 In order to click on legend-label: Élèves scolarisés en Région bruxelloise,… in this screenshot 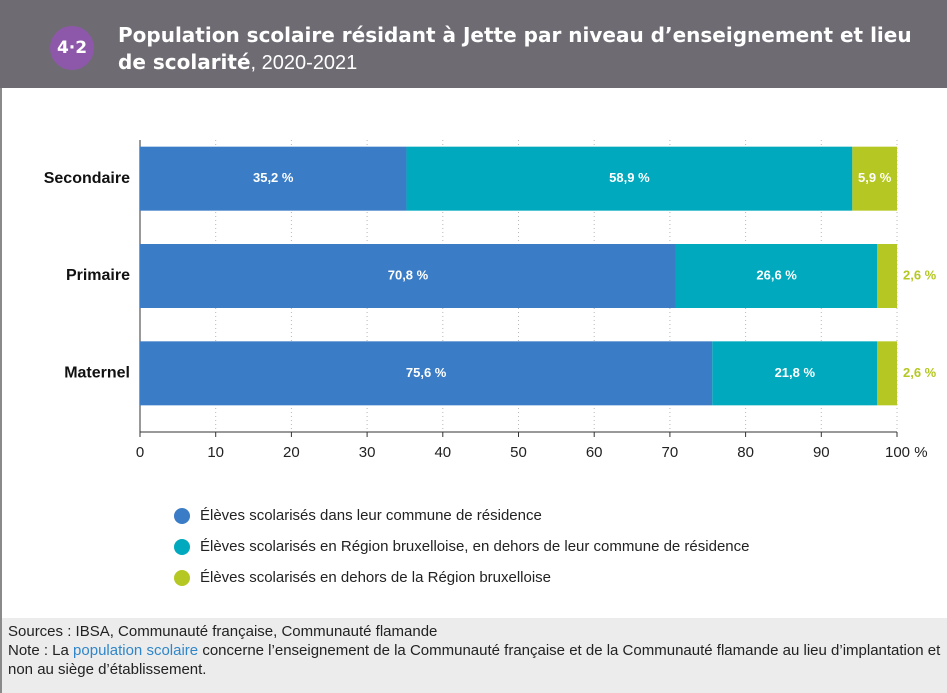, I will do `click(474, 546)`.